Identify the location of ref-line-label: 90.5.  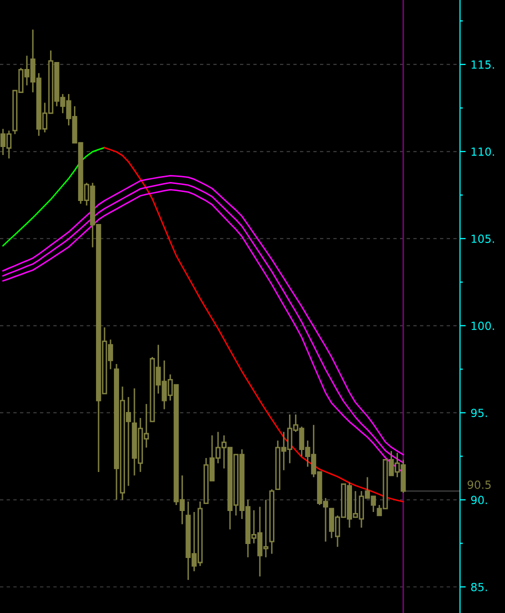
(479, 484).